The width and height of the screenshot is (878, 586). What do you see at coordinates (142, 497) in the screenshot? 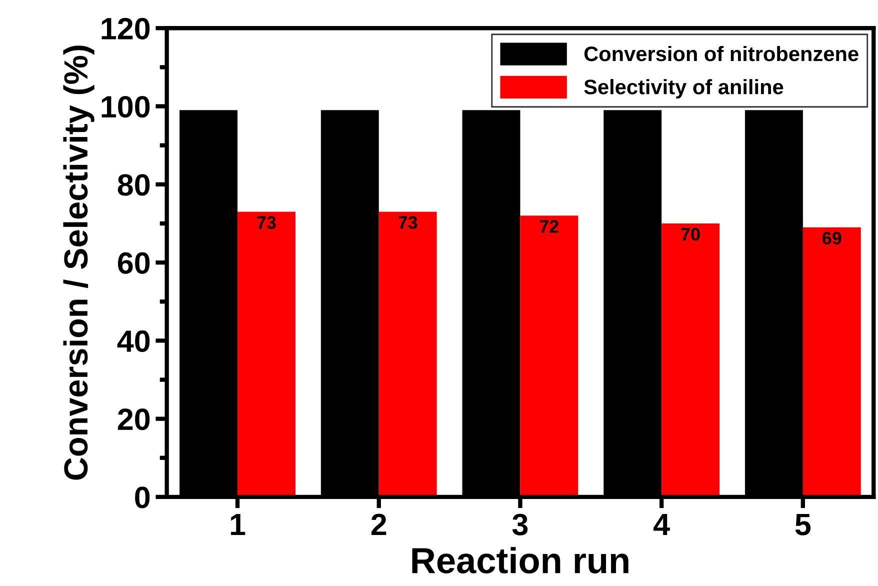
I see `y-tick-label: 0` at bounding box center [142, 497].